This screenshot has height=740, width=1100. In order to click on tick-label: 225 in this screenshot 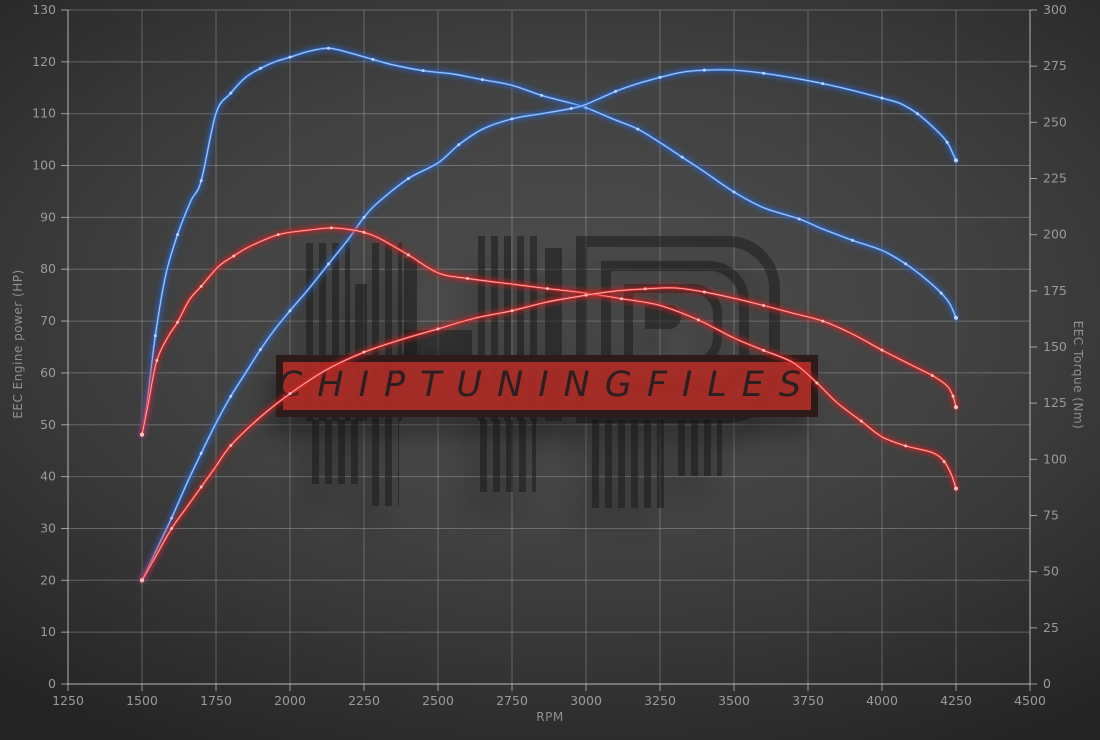, I will do `click(1055, 178)`.